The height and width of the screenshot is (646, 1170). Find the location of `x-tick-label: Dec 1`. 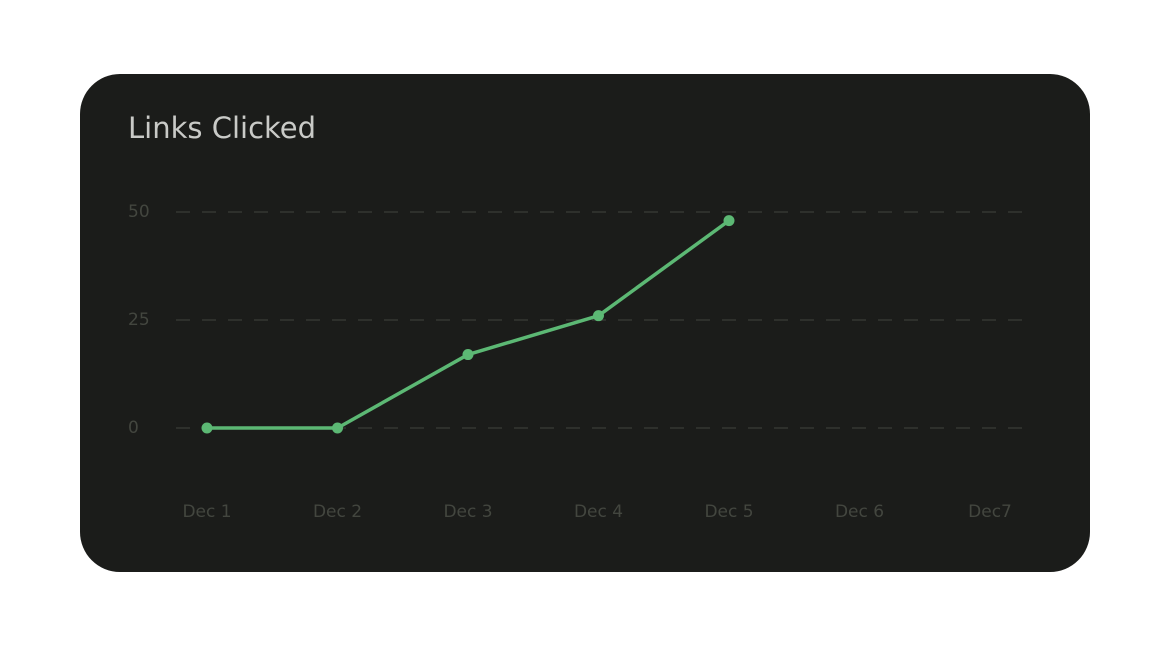

x-tick-label: Dec 1 is located at coordinates (206, 512).